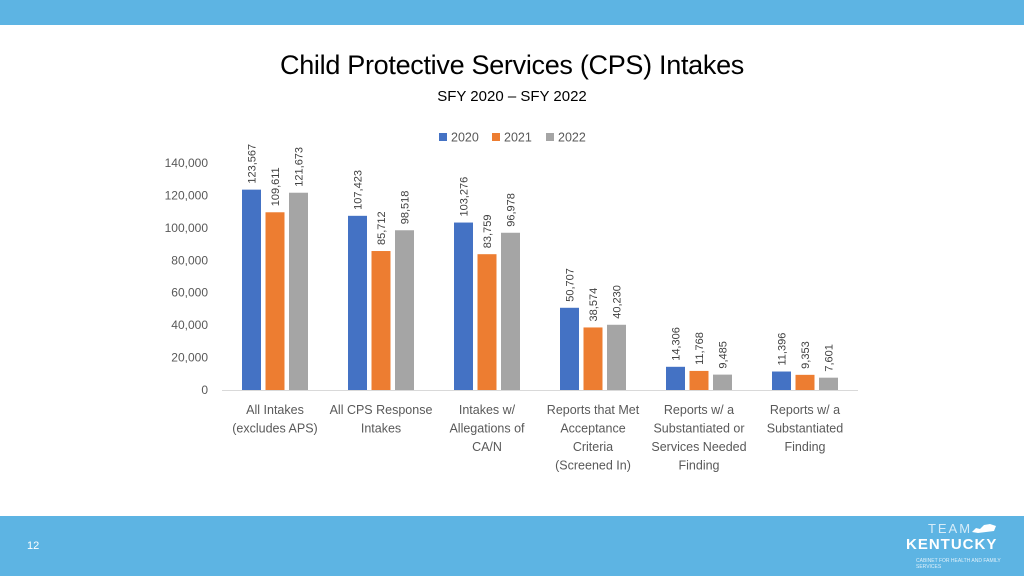  What do you see at coordinates (550, 137) in the screenshot?
I see `legend-swatch-2022` at bounding box center [550, 137].